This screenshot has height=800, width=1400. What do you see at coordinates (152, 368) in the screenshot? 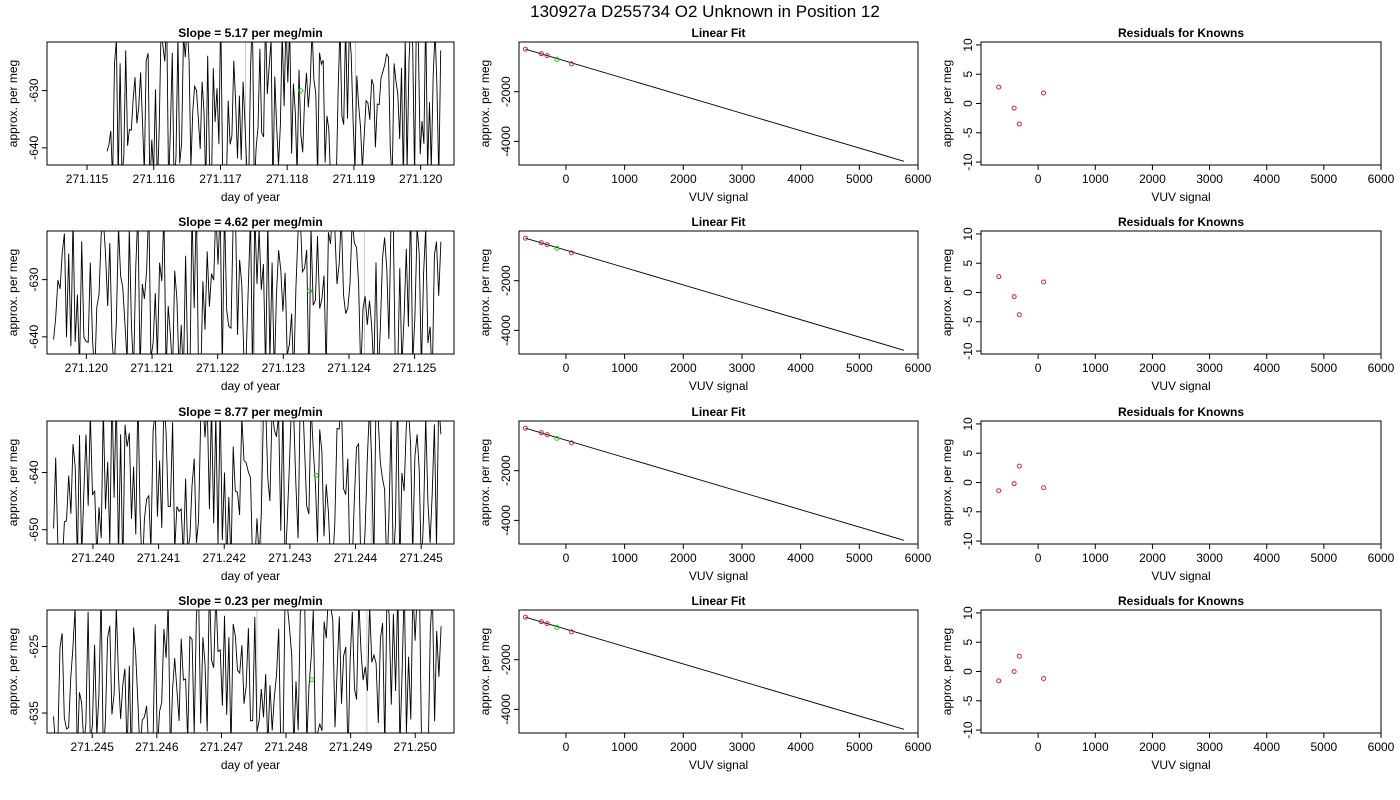
I see `x-tick-label: 271.121` at bounding box center [152, 368].